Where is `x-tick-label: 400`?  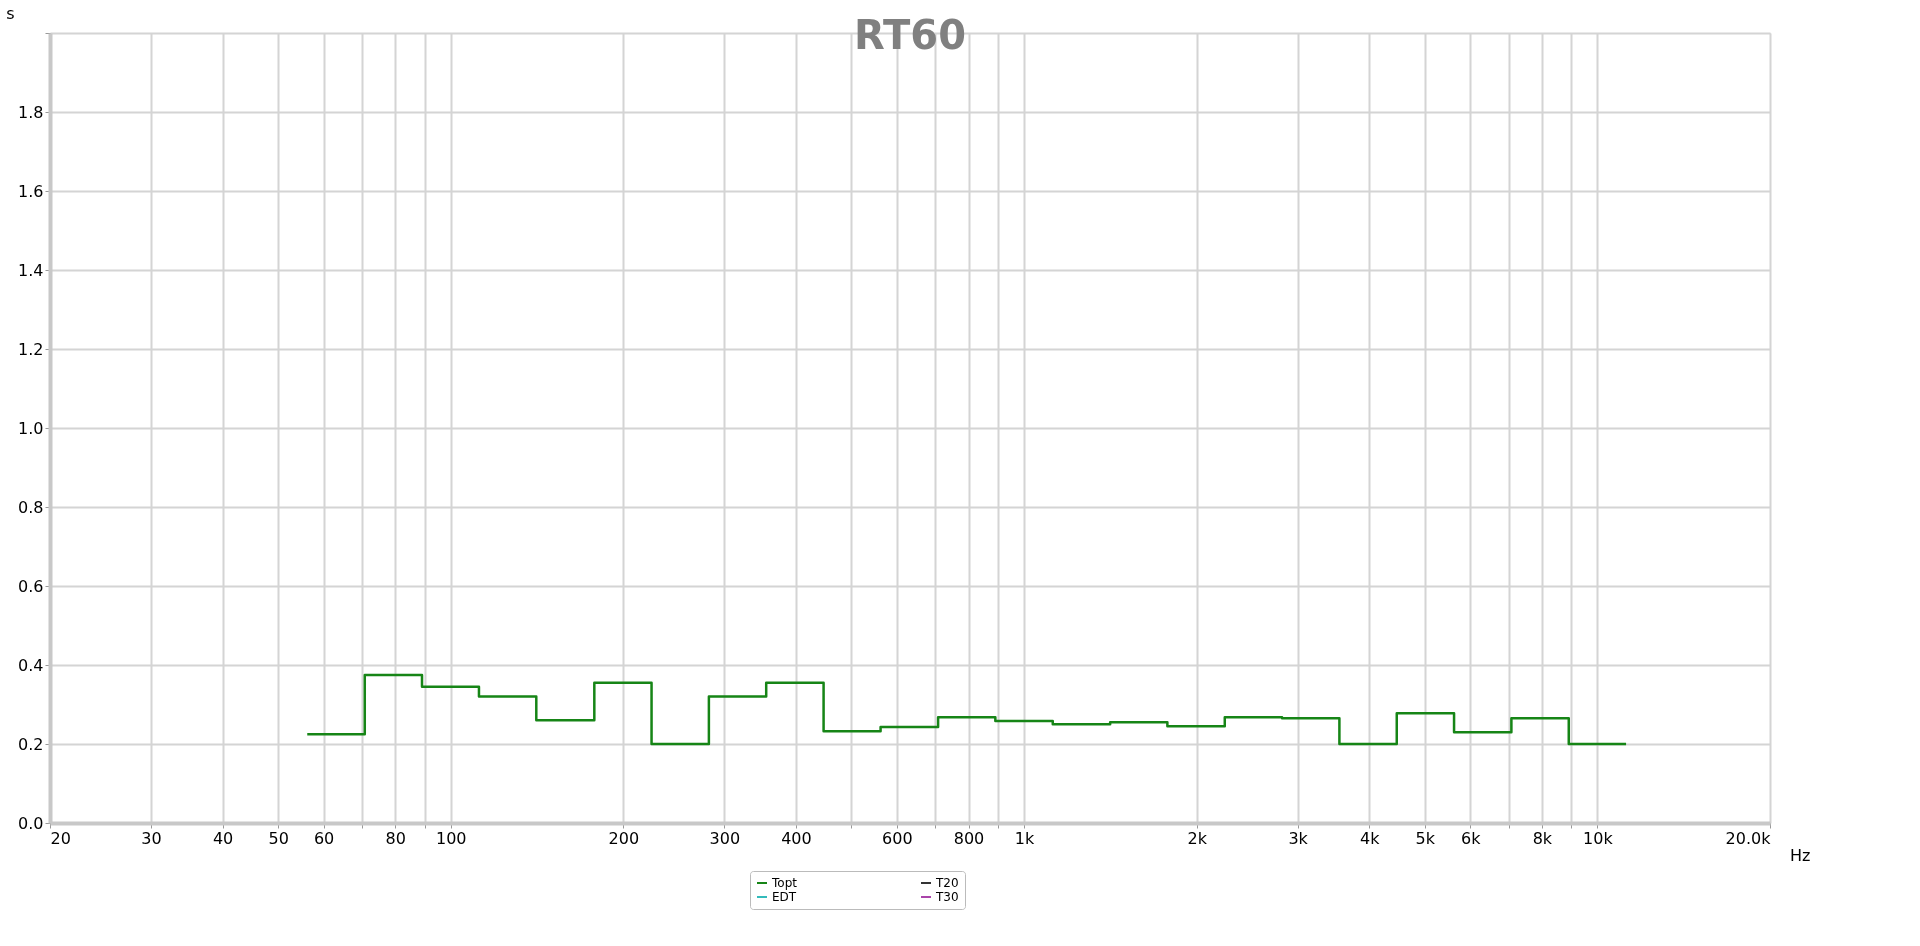 x-tick-label: 400 is located at coordinates (796, 838).